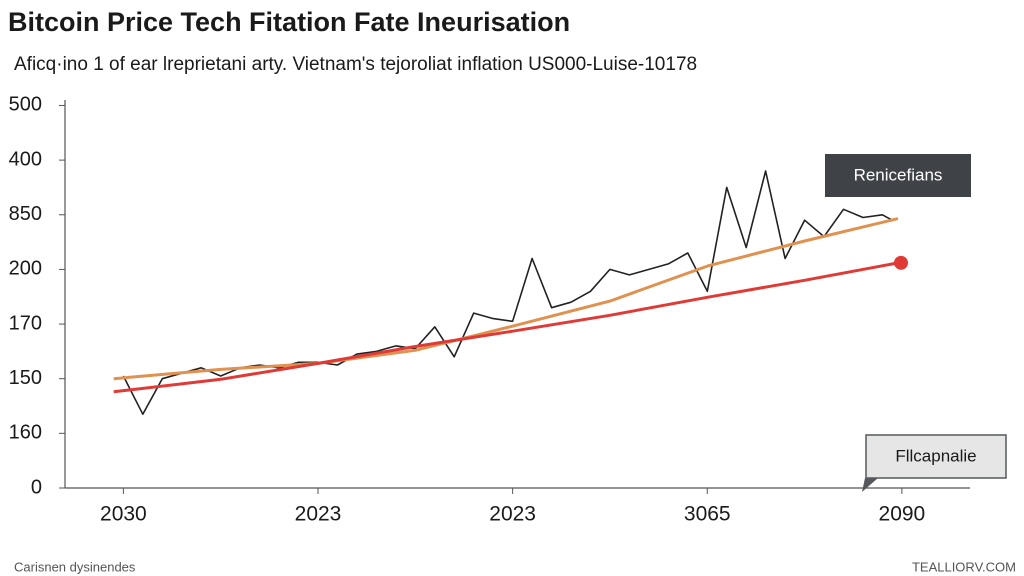  I want to click on footer-source: Carisnen dysinendes, so click(75, 566).